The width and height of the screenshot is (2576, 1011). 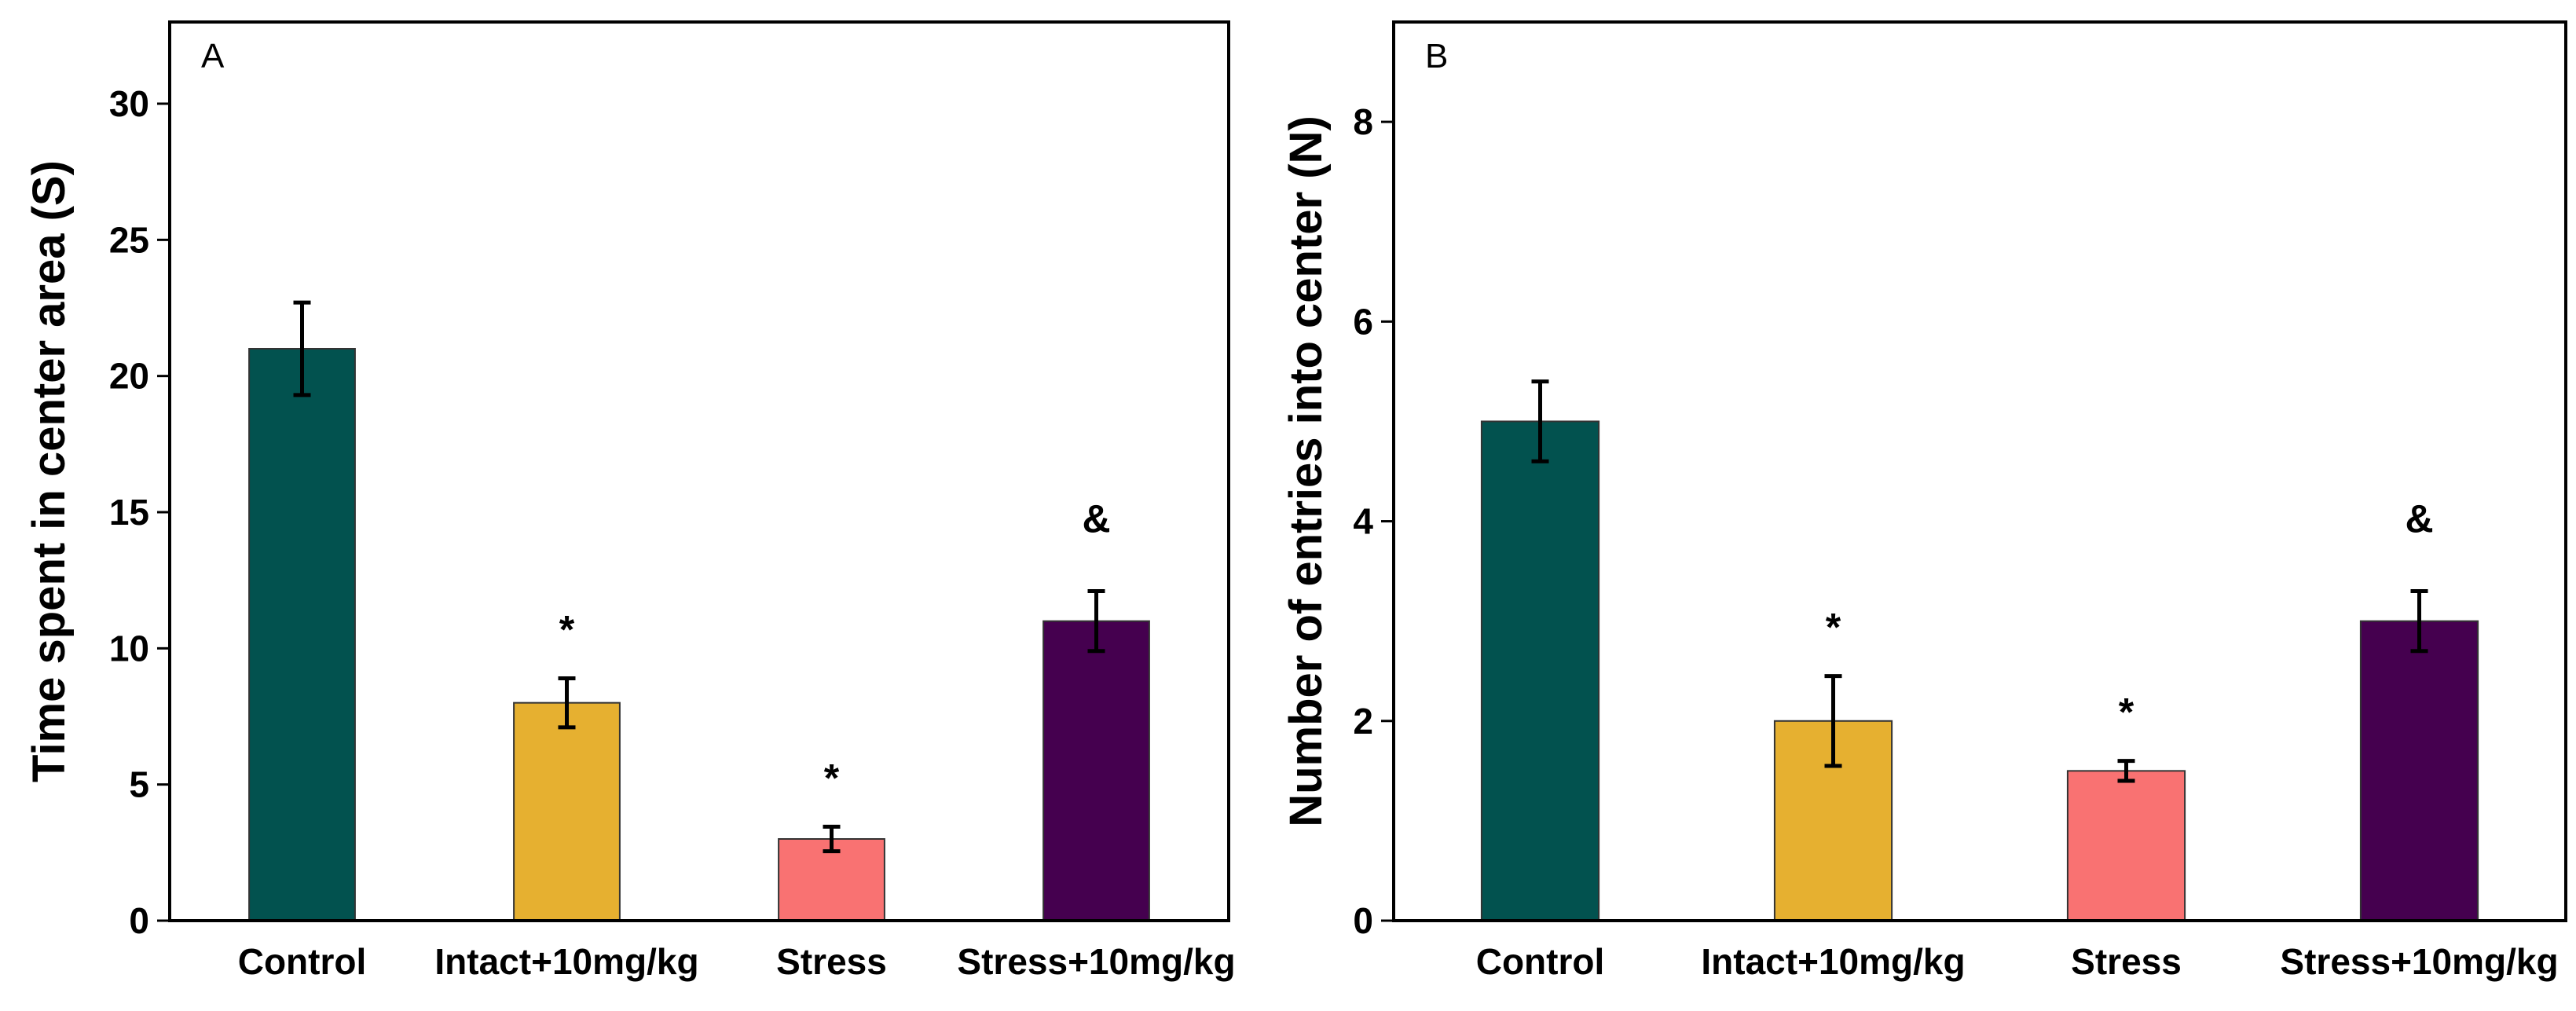 I want to click on y-tick-label-2: 10, so click(x=129, y=649).